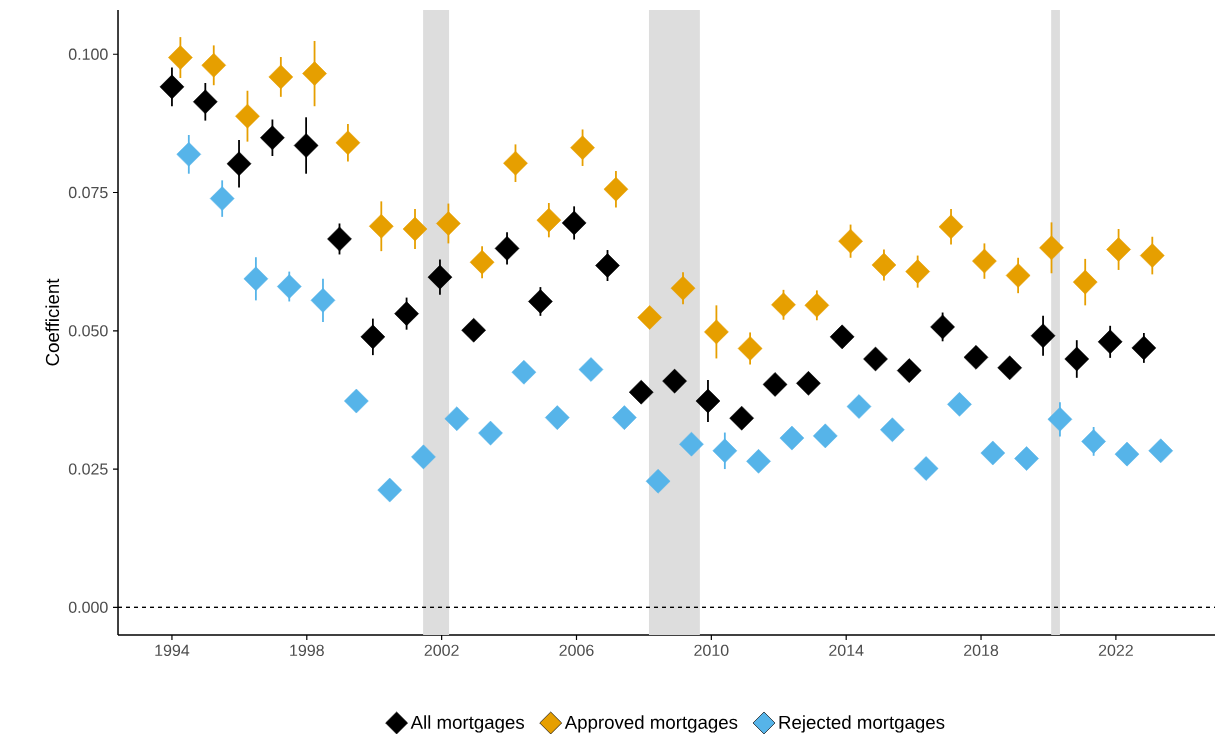 Image resolution: width=1215 pixels, height=742 pixels. What do you see at coordinates (846, 650) in the screenshot?
I see `x-tick-label: 2014` at bounding box center [846, 650].